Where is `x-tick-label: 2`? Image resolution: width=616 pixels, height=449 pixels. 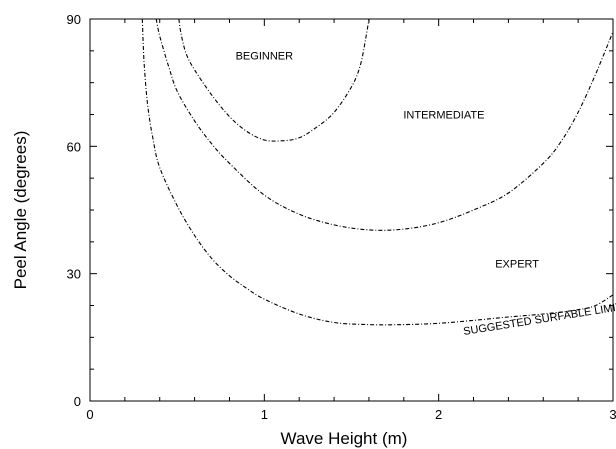 x-tick-label: 2 is located at coordinates (438, 414).